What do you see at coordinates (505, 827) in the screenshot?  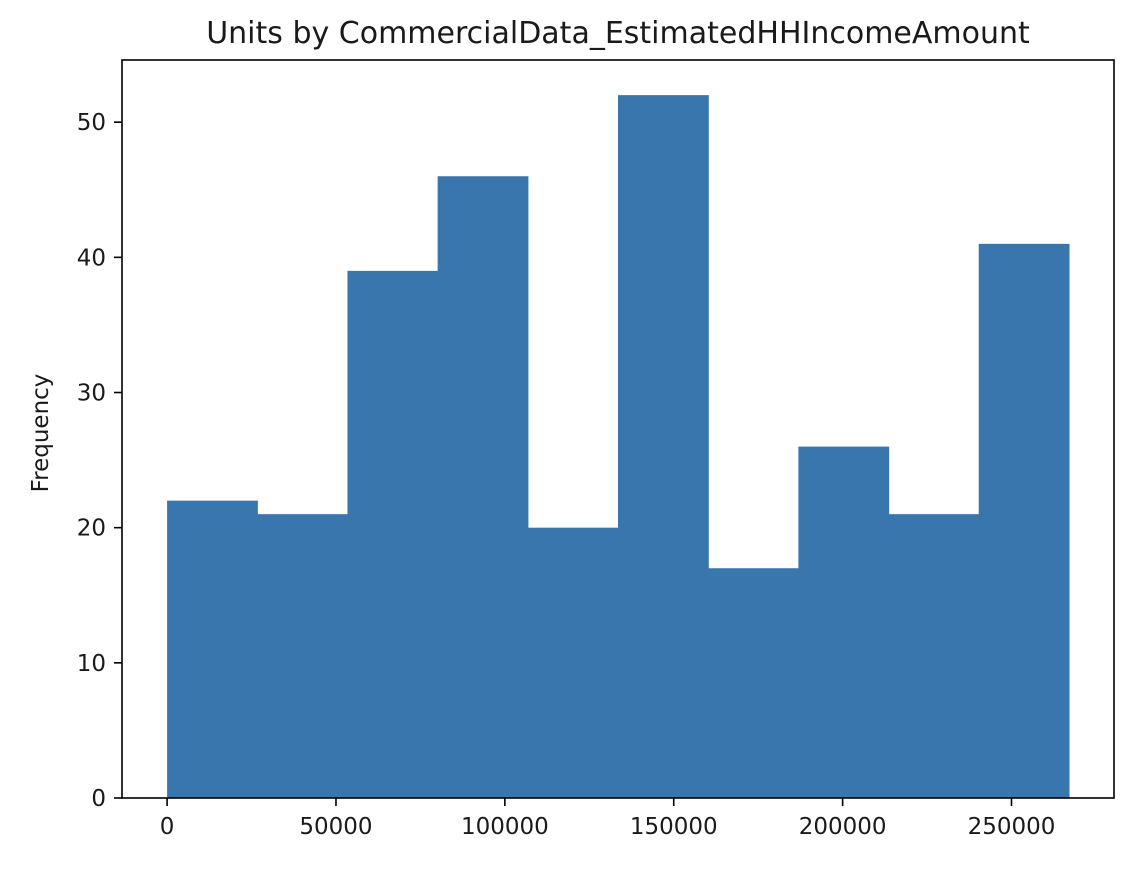 I see `x-tick-label: 100000` at bounding box center [505, 827].